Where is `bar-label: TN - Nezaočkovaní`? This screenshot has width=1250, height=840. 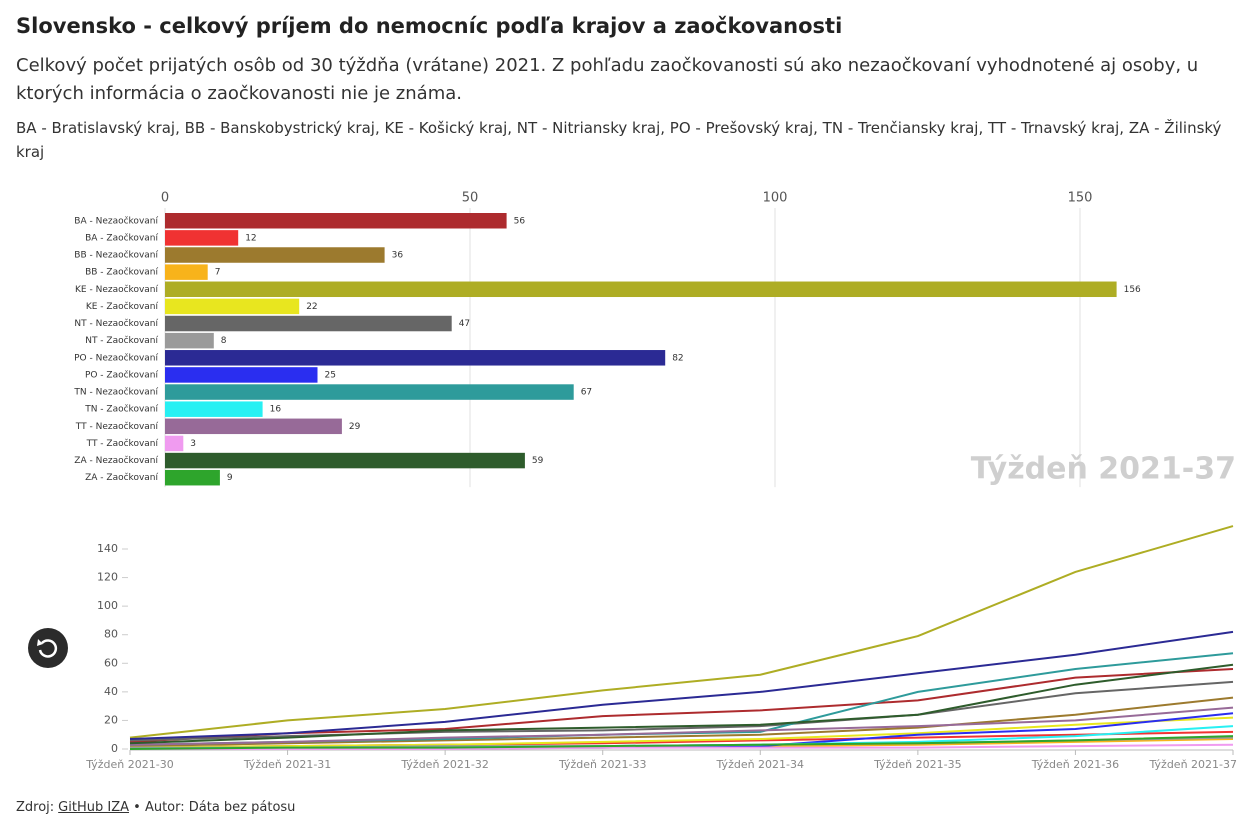
bar-label: TN - Nezaočkovaní is located at coordinates (115, 392).